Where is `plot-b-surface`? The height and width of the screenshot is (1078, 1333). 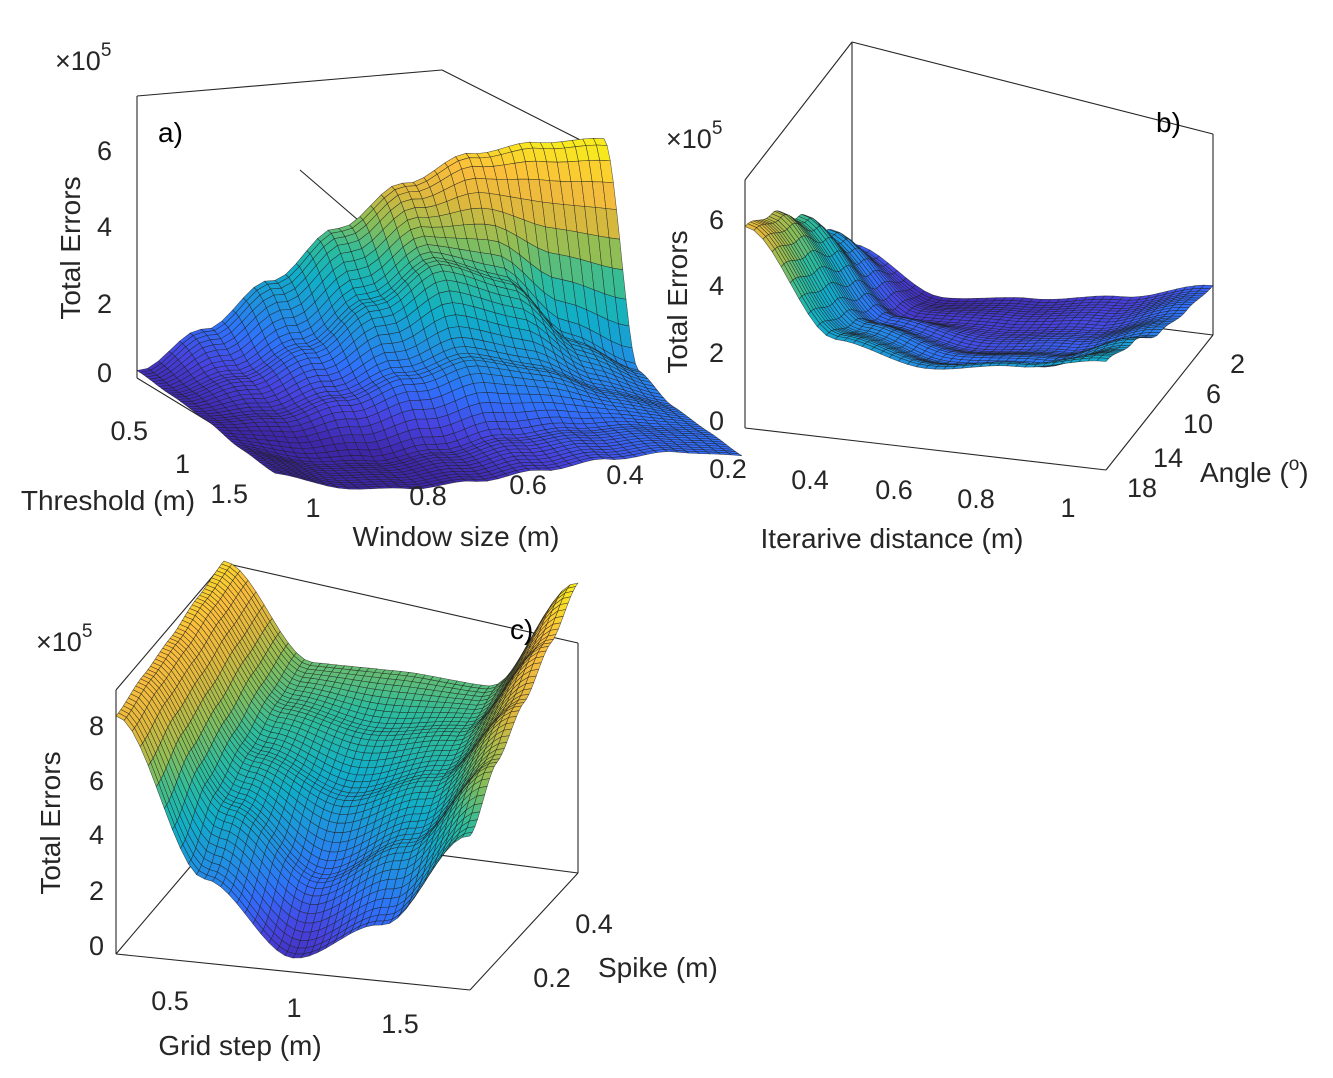
plot-b-surface is located at coordinates (979, 290).